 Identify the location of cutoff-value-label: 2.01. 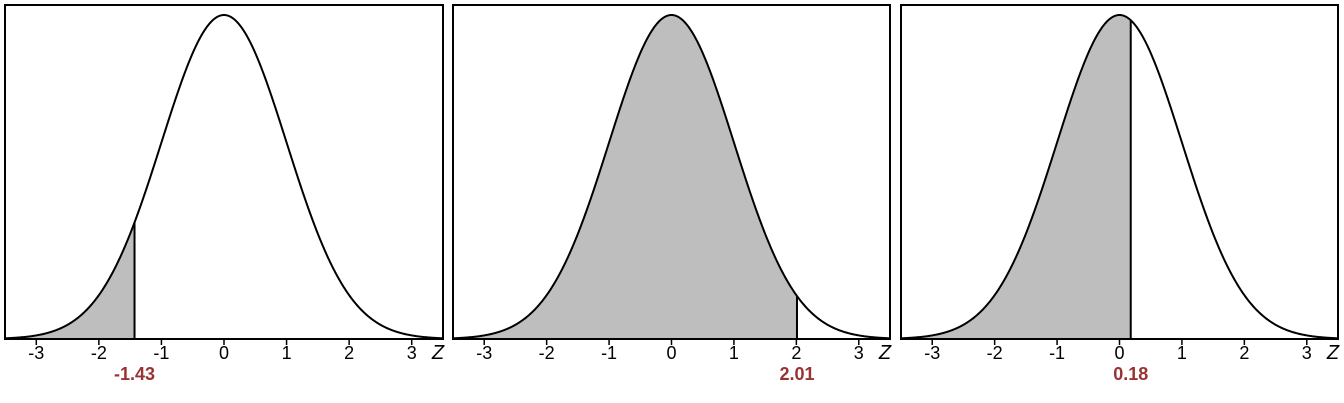
(796, 374).